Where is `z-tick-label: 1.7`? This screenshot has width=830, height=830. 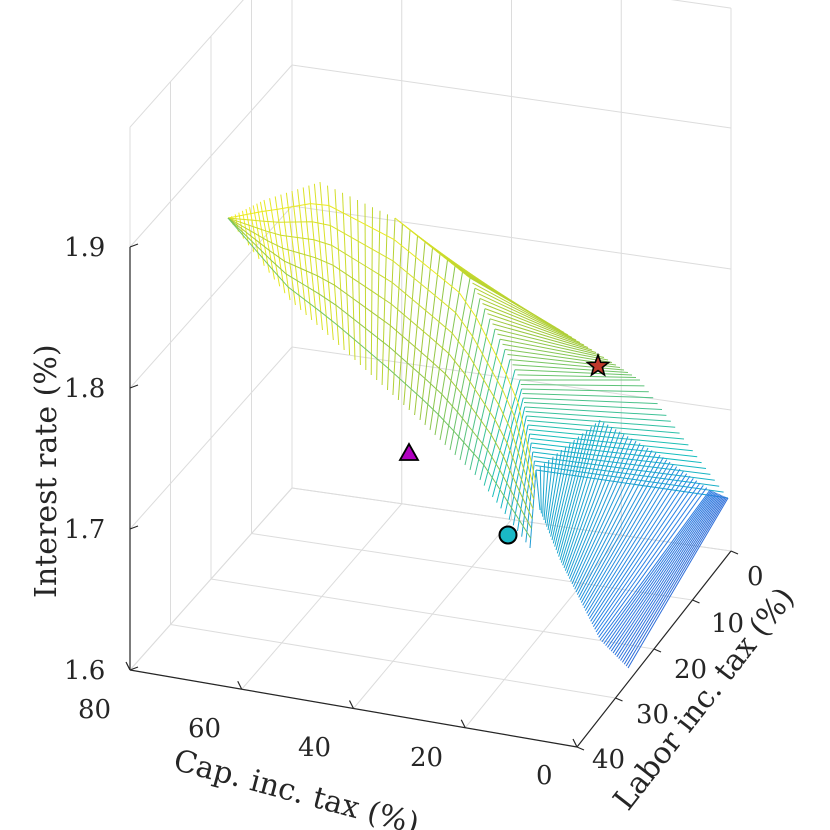
z-tick-label: 1.7 is located at coordinates (84, 530).